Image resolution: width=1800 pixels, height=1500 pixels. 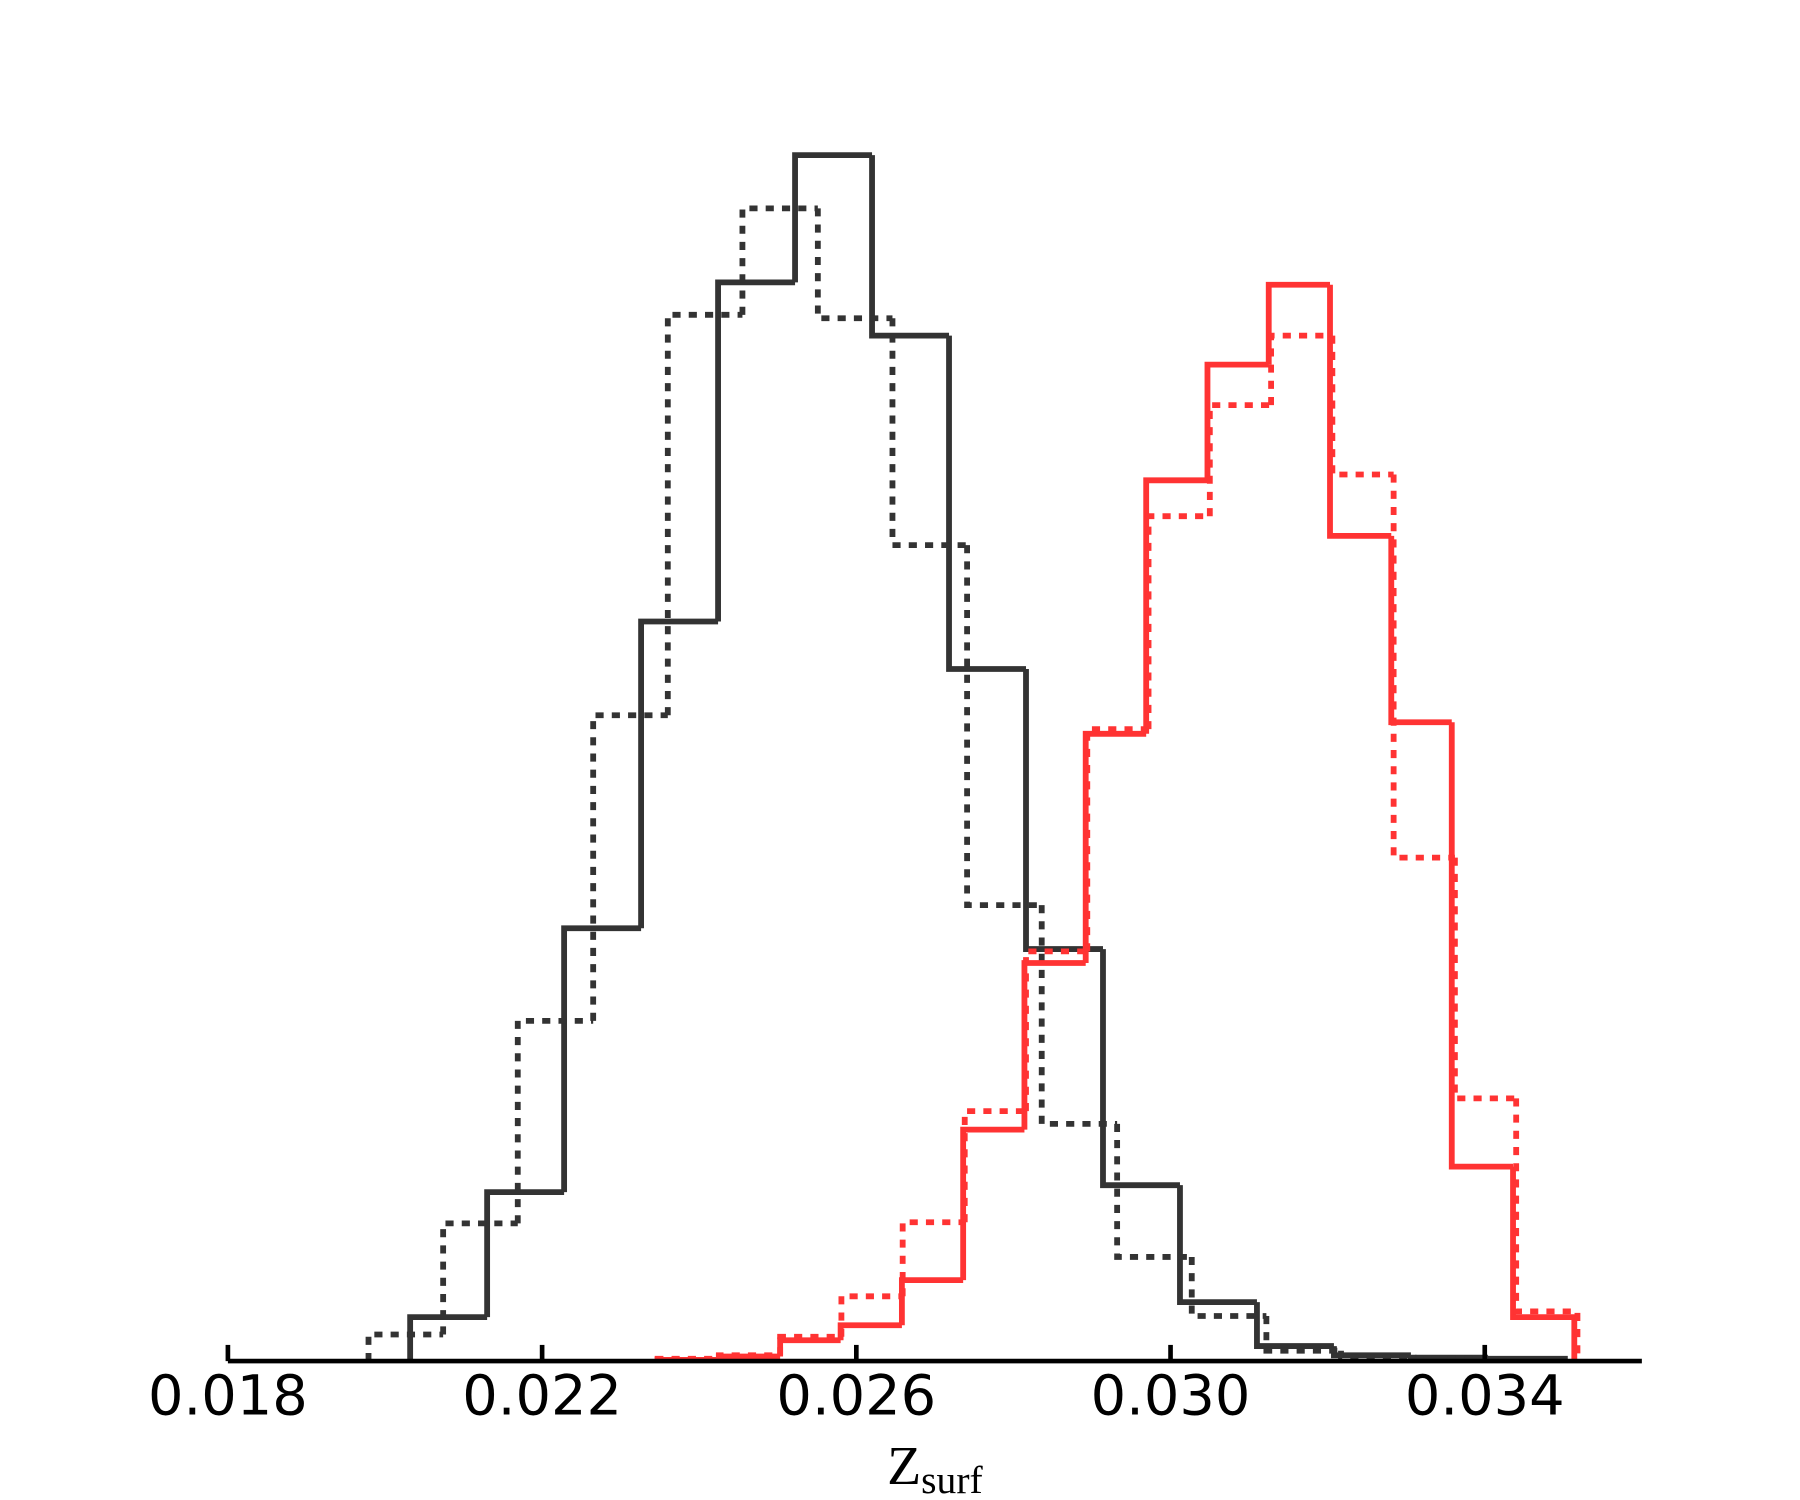 What do you see at coordinates (542, 1395) in the screenshot?
I see `x-tick-label: 0.022` at bounding box center [542, 1395].